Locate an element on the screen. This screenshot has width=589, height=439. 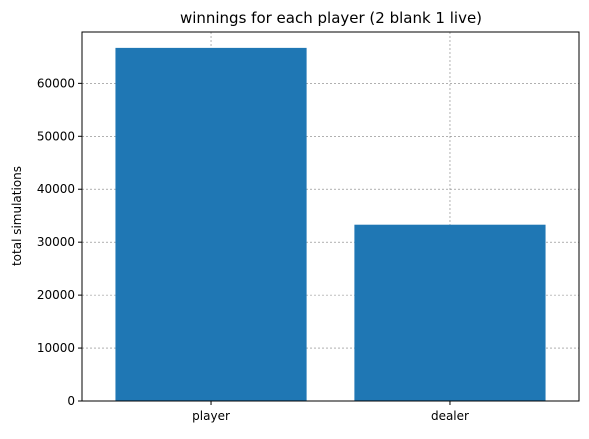
x-tick-label: dealer is located at coordinates (450, 416).